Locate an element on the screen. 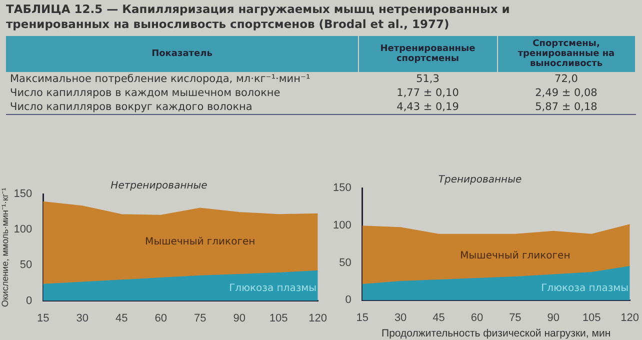  text: 2,49 ± 0,08 is located at coordinates (566, 93).